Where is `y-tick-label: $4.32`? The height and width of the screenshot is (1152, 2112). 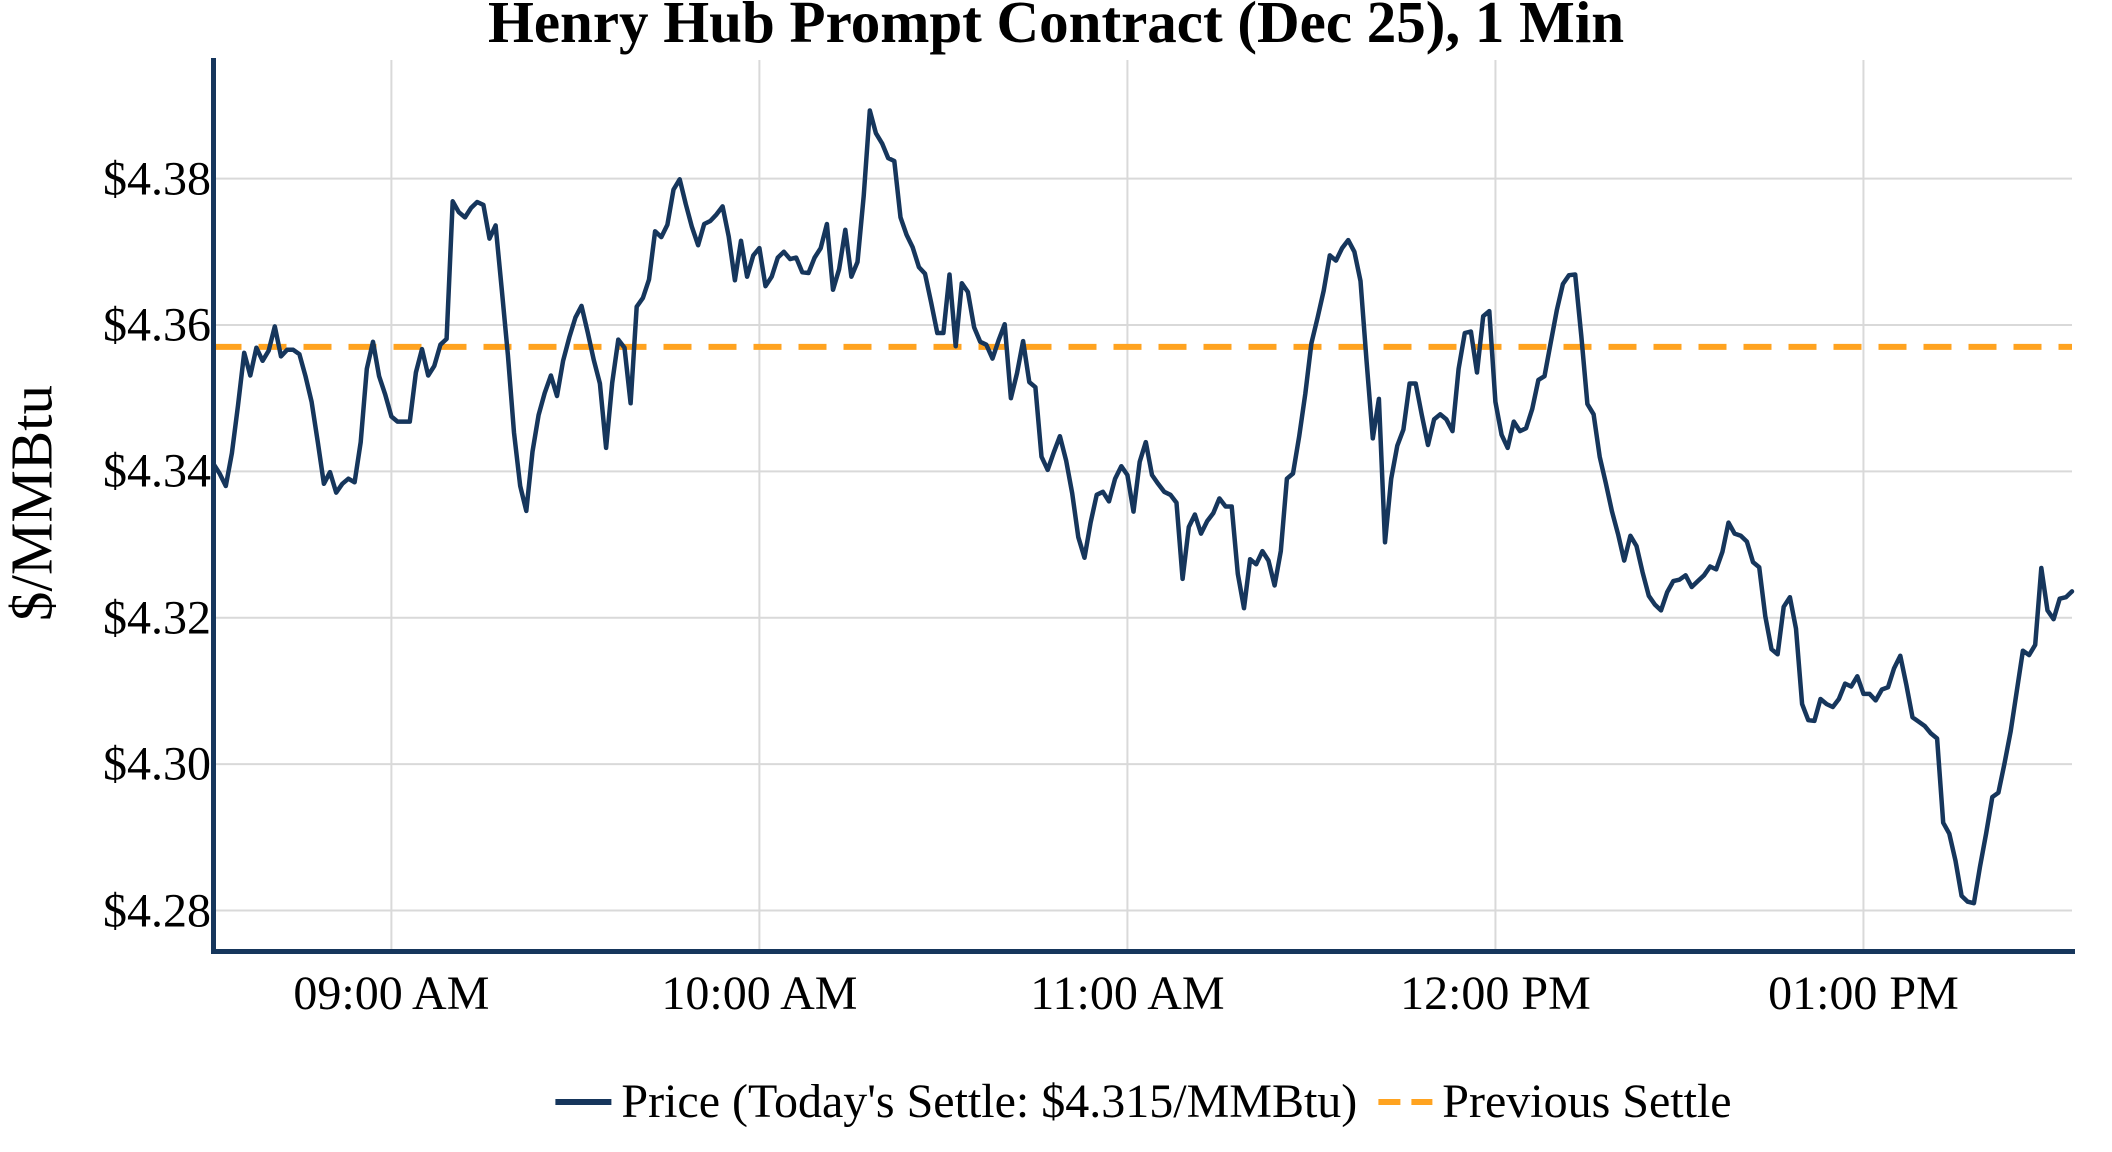
y-tick-label: $4.32 is located at coordinates (157, 618).